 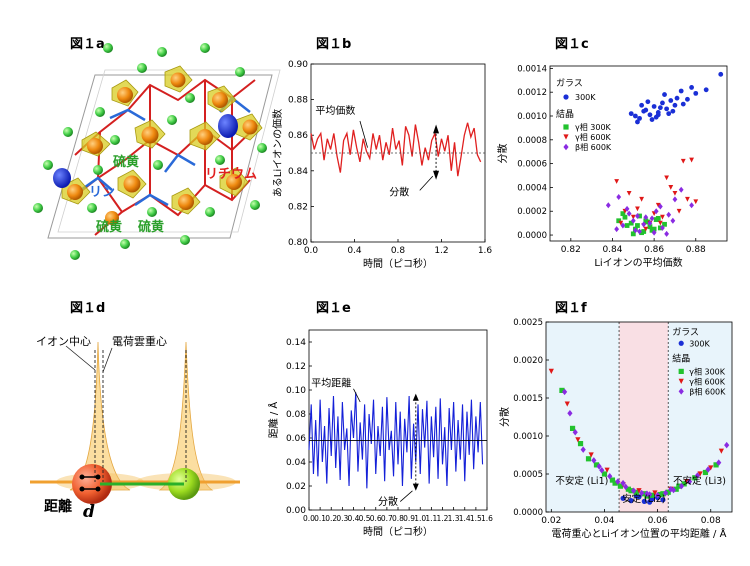 What do you see at coordinates (441, 251) in the screenshot?
I see `x-tick-label: 1.2` at bounding box center [441, 251].